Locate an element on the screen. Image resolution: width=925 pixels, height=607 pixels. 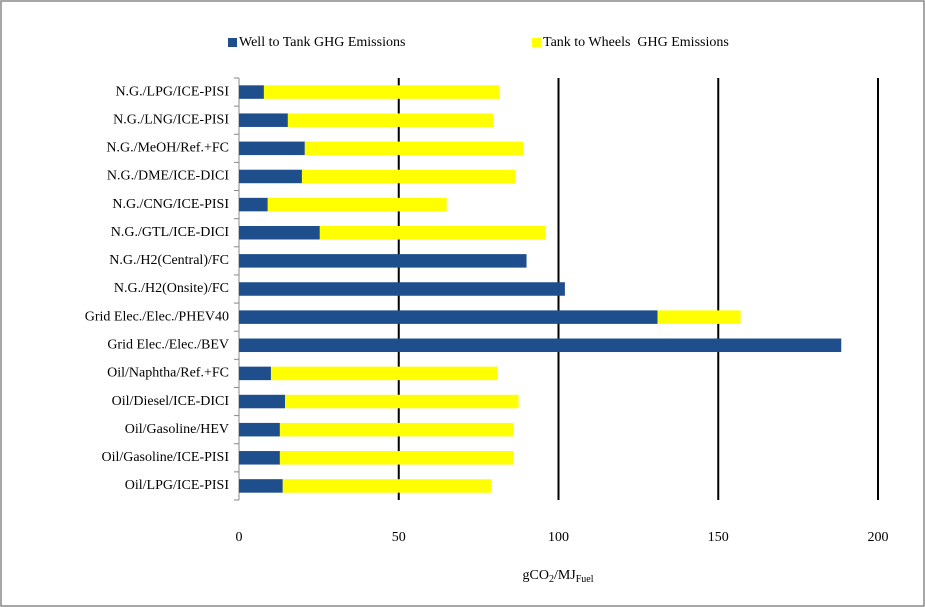
legend-label: Tank to Wheels GHG Emissions is located at coordinates (636, 42).